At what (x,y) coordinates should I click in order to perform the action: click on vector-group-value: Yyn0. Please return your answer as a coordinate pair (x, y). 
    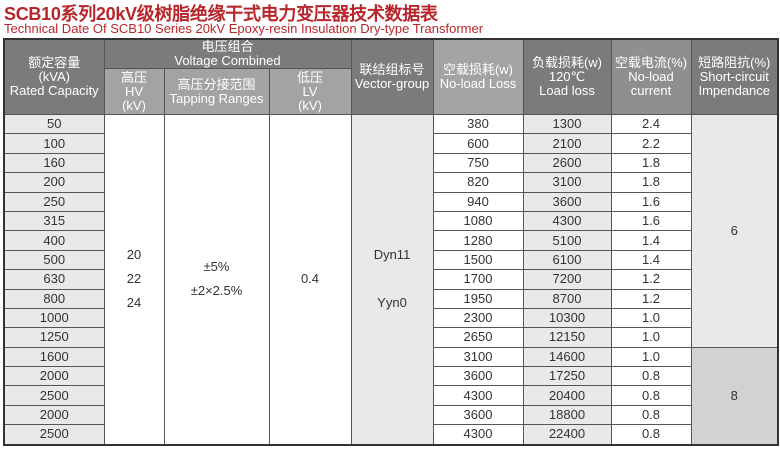
    Looking at the image, I should click on (392, 303).